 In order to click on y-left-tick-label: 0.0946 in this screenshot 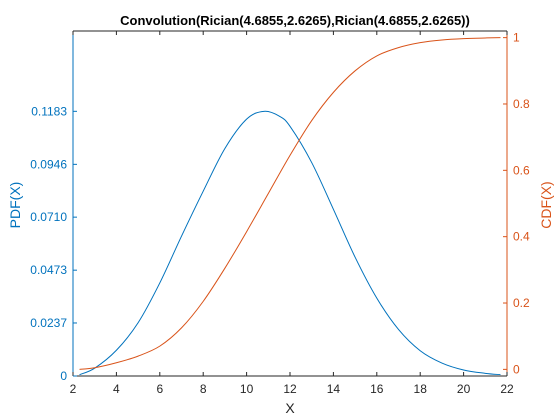, I will do `click(48, 164)`.